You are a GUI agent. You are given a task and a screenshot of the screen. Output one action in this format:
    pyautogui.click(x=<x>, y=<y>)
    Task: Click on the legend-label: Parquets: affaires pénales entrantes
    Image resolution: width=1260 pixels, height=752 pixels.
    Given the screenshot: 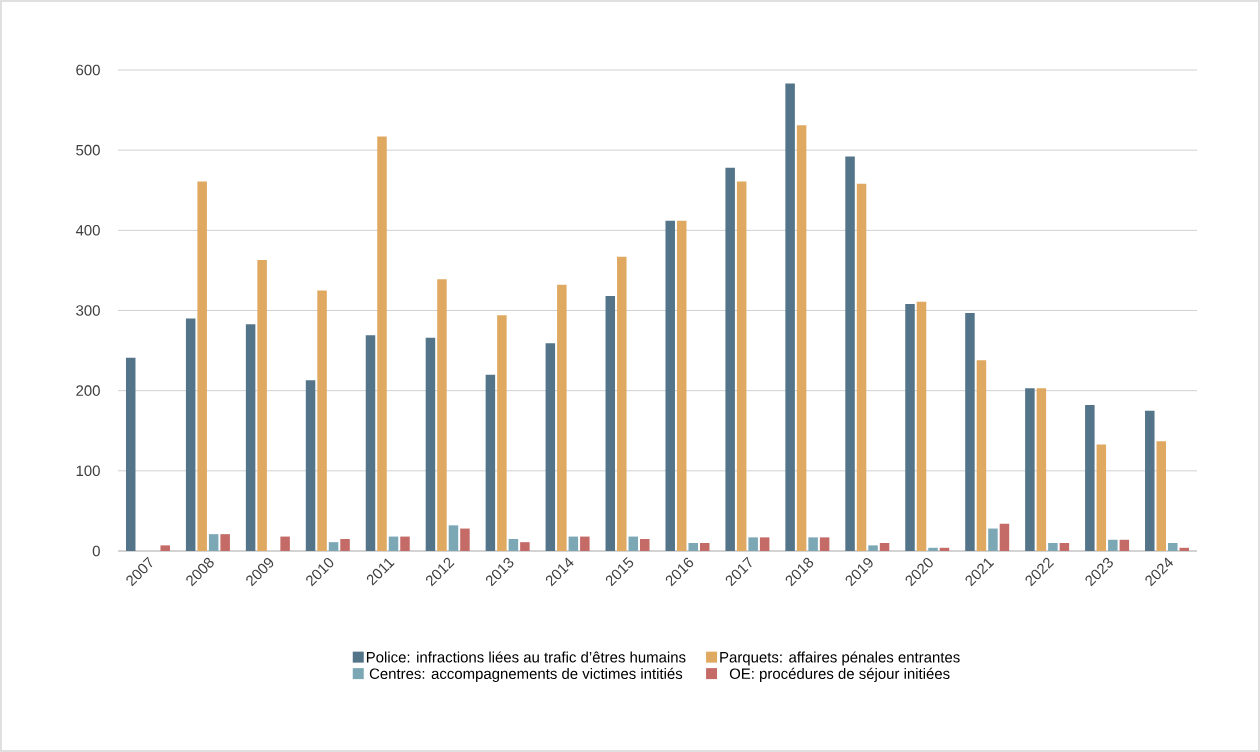 What is the action you would take?
    pyautogui.click(x=840, y=658)
    